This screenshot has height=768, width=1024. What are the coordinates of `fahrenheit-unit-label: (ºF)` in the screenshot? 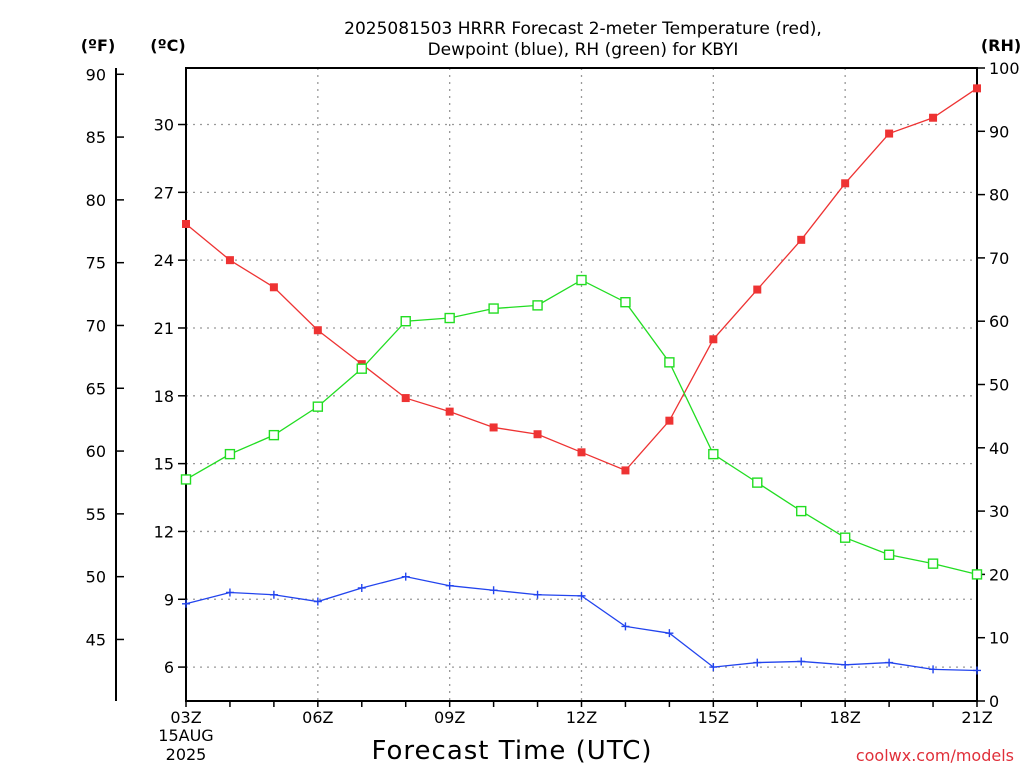 It's located at (98, 45).